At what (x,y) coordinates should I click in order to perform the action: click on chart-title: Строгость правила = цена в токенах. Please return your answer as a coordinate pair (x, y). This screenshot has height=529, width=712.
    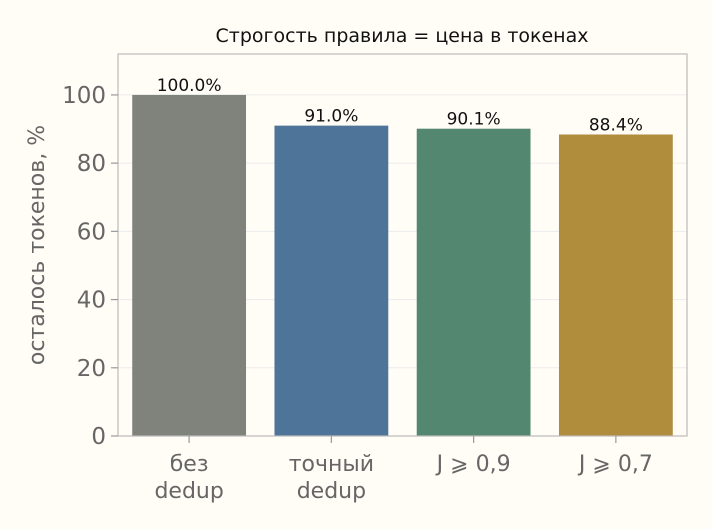
    Looking at the image, I should click on (402, 36).